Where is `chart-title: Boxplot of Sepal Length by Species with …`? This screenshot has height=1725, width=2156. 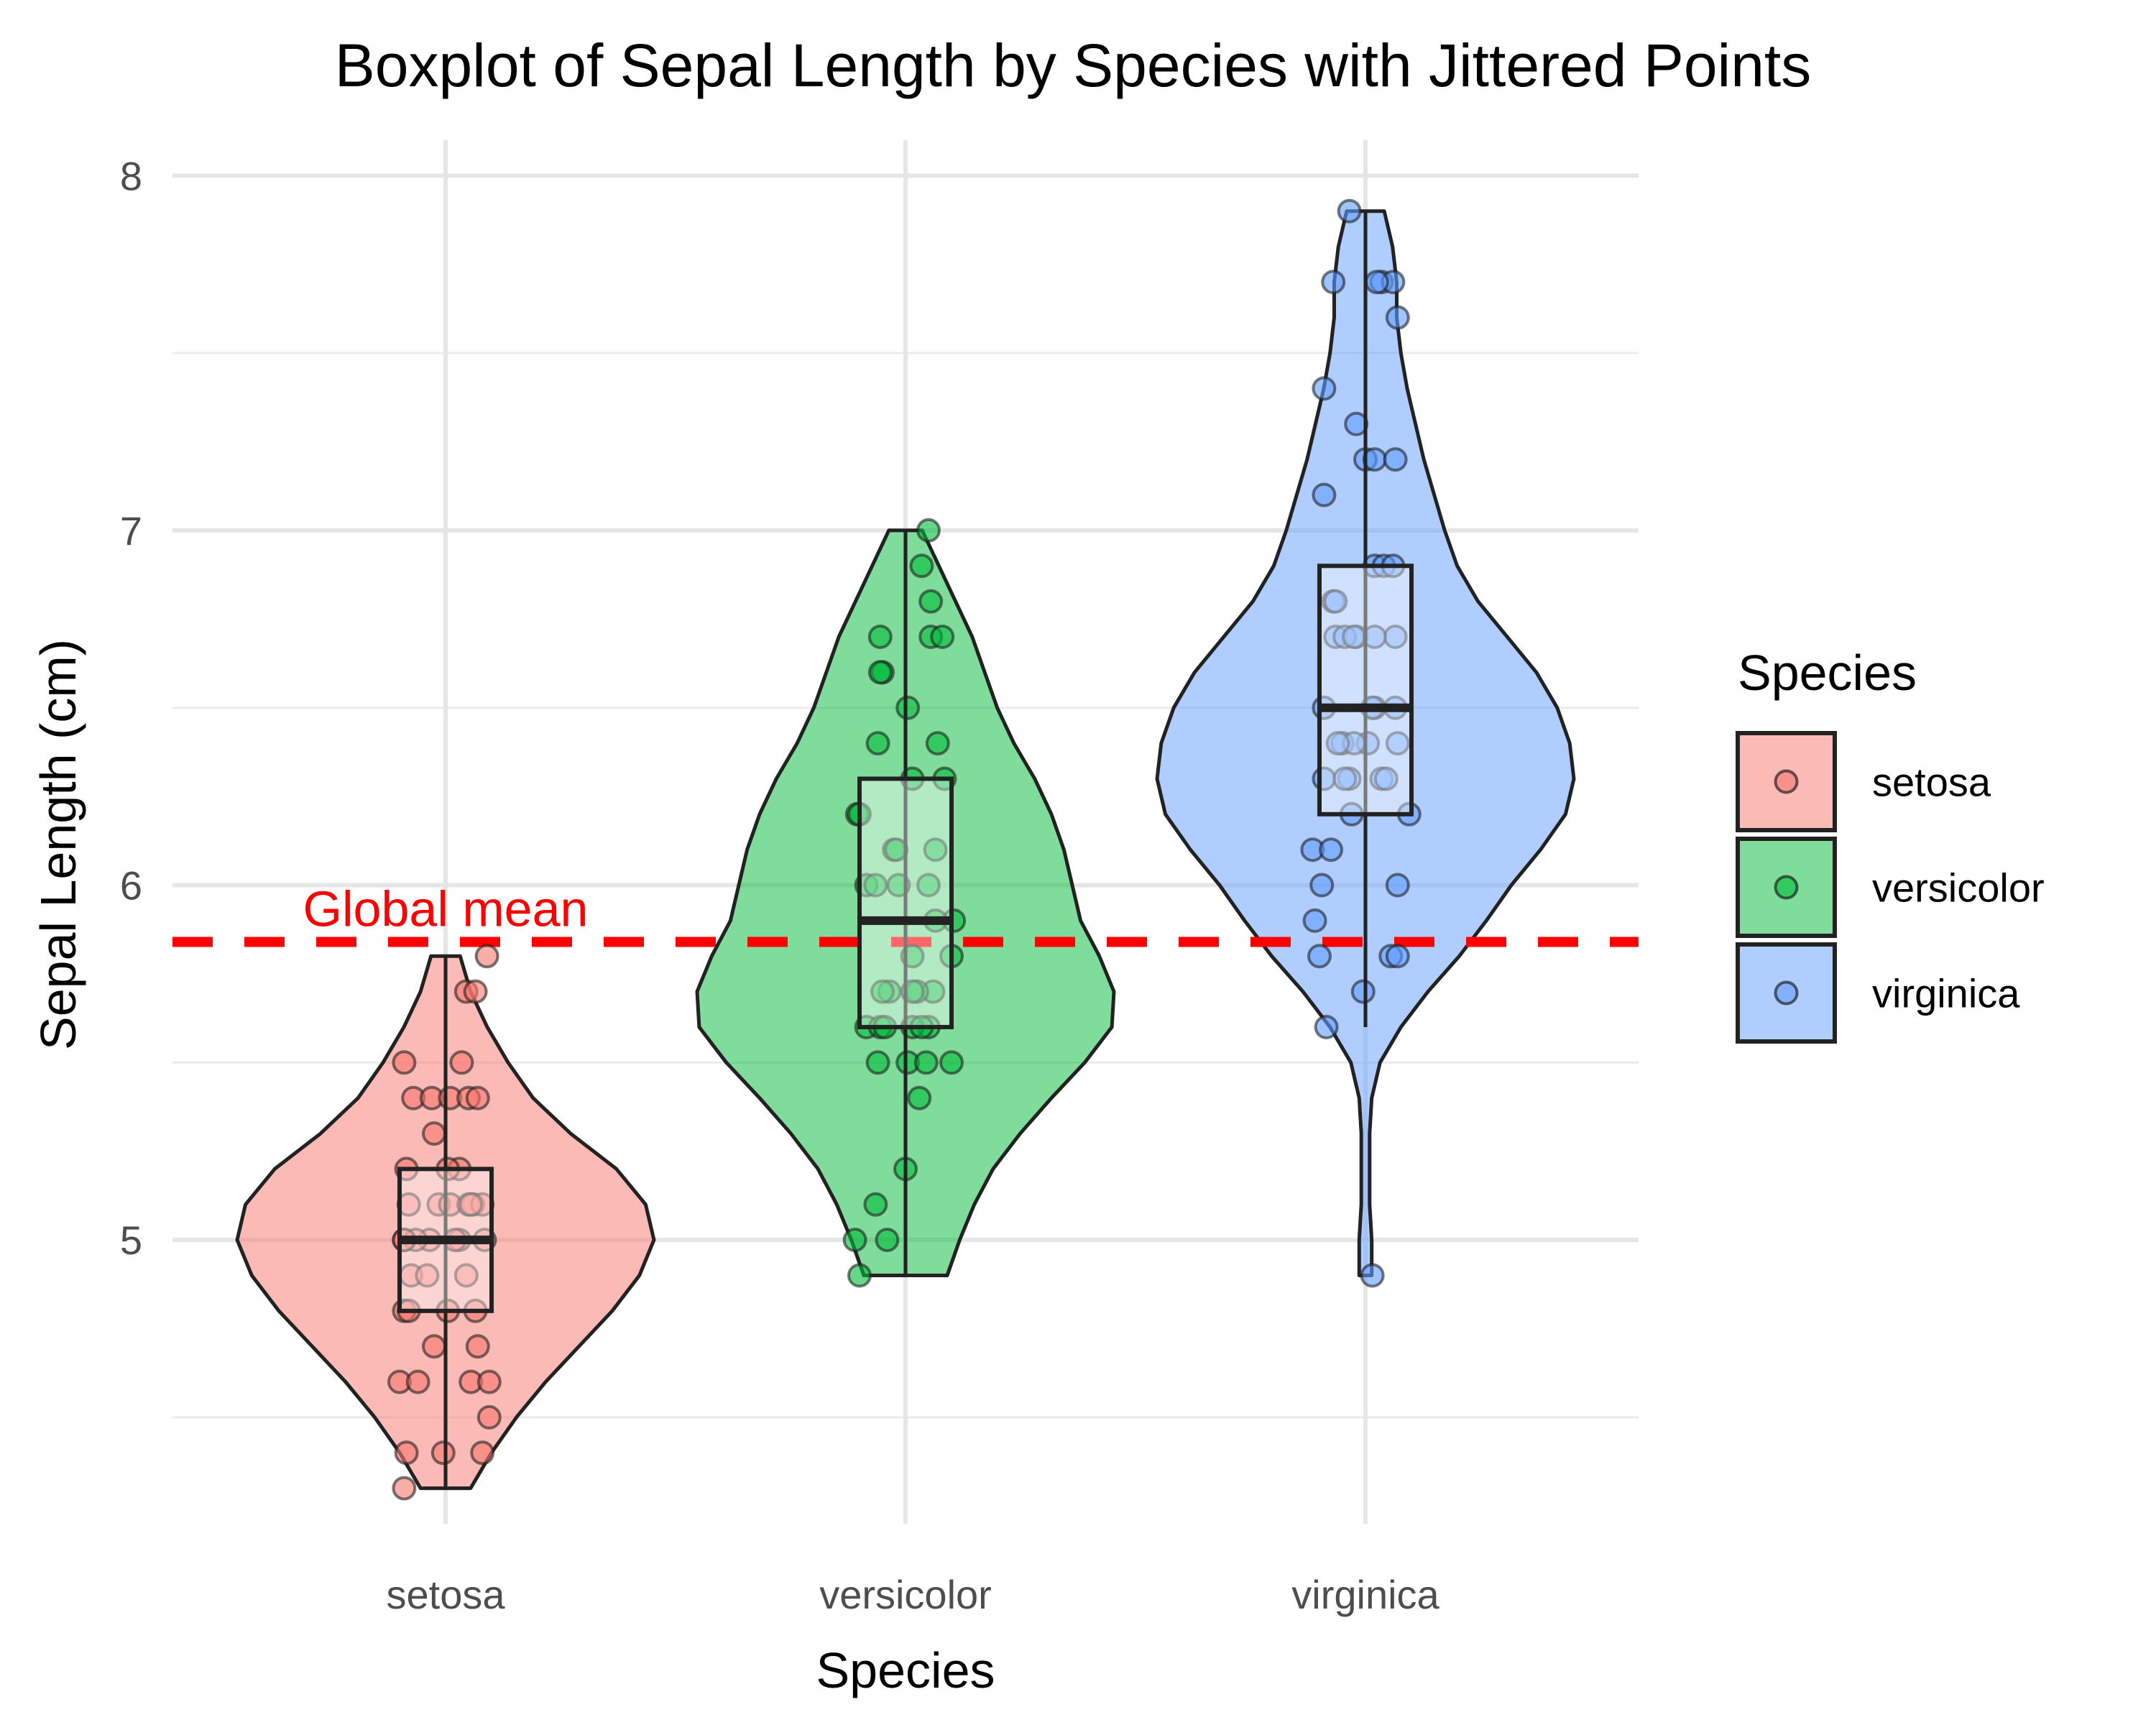
chart-title: Boxplot of Sepal Length by Species with … is located at coordinates (1073, 65).